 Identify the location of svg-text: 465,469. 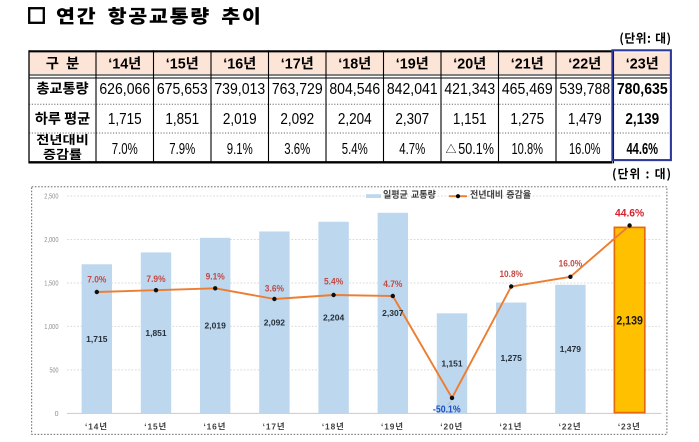
(527, 89).